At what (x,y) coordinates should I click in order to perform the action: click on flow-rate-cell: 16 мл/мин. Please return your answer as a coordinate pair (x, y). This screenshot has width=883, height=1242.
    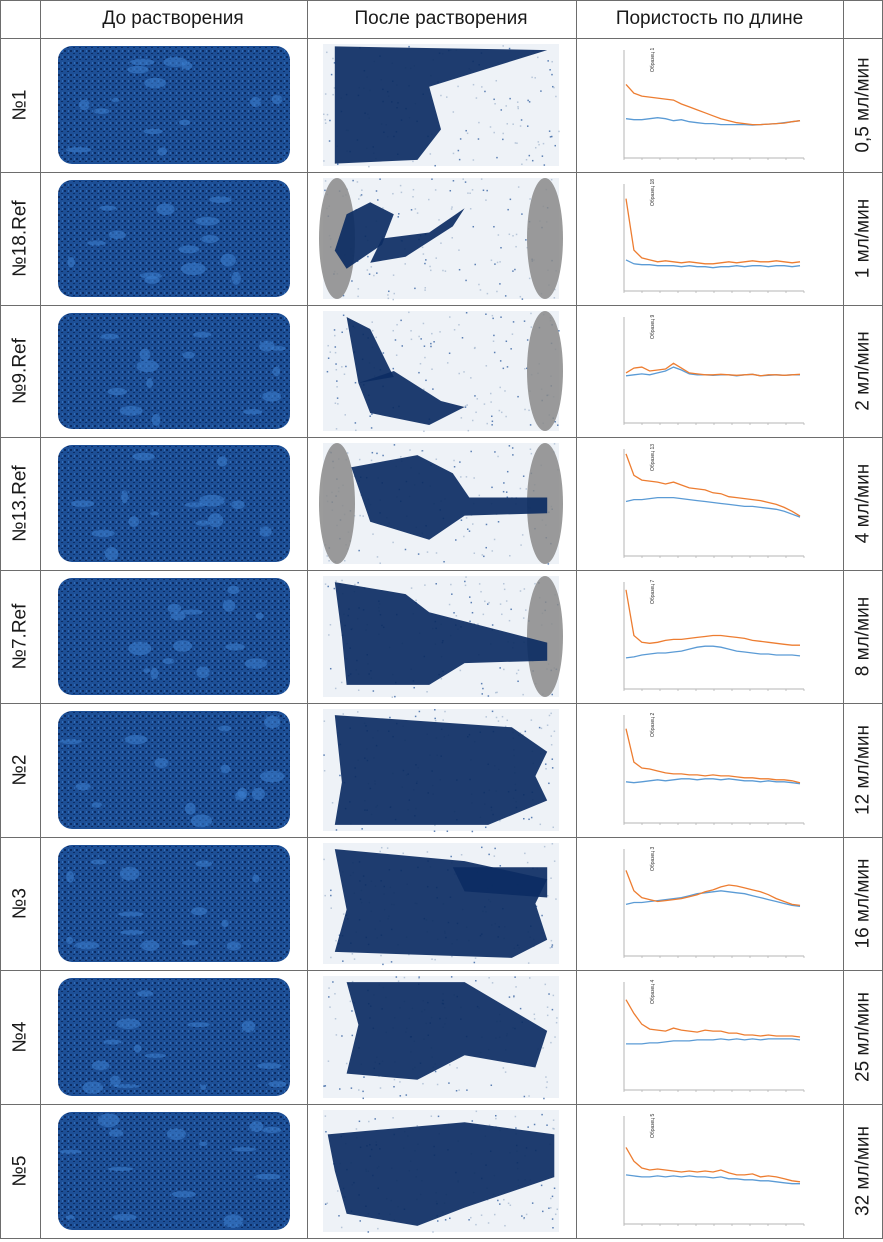
    Looking at the image, I should click on (863, 903).